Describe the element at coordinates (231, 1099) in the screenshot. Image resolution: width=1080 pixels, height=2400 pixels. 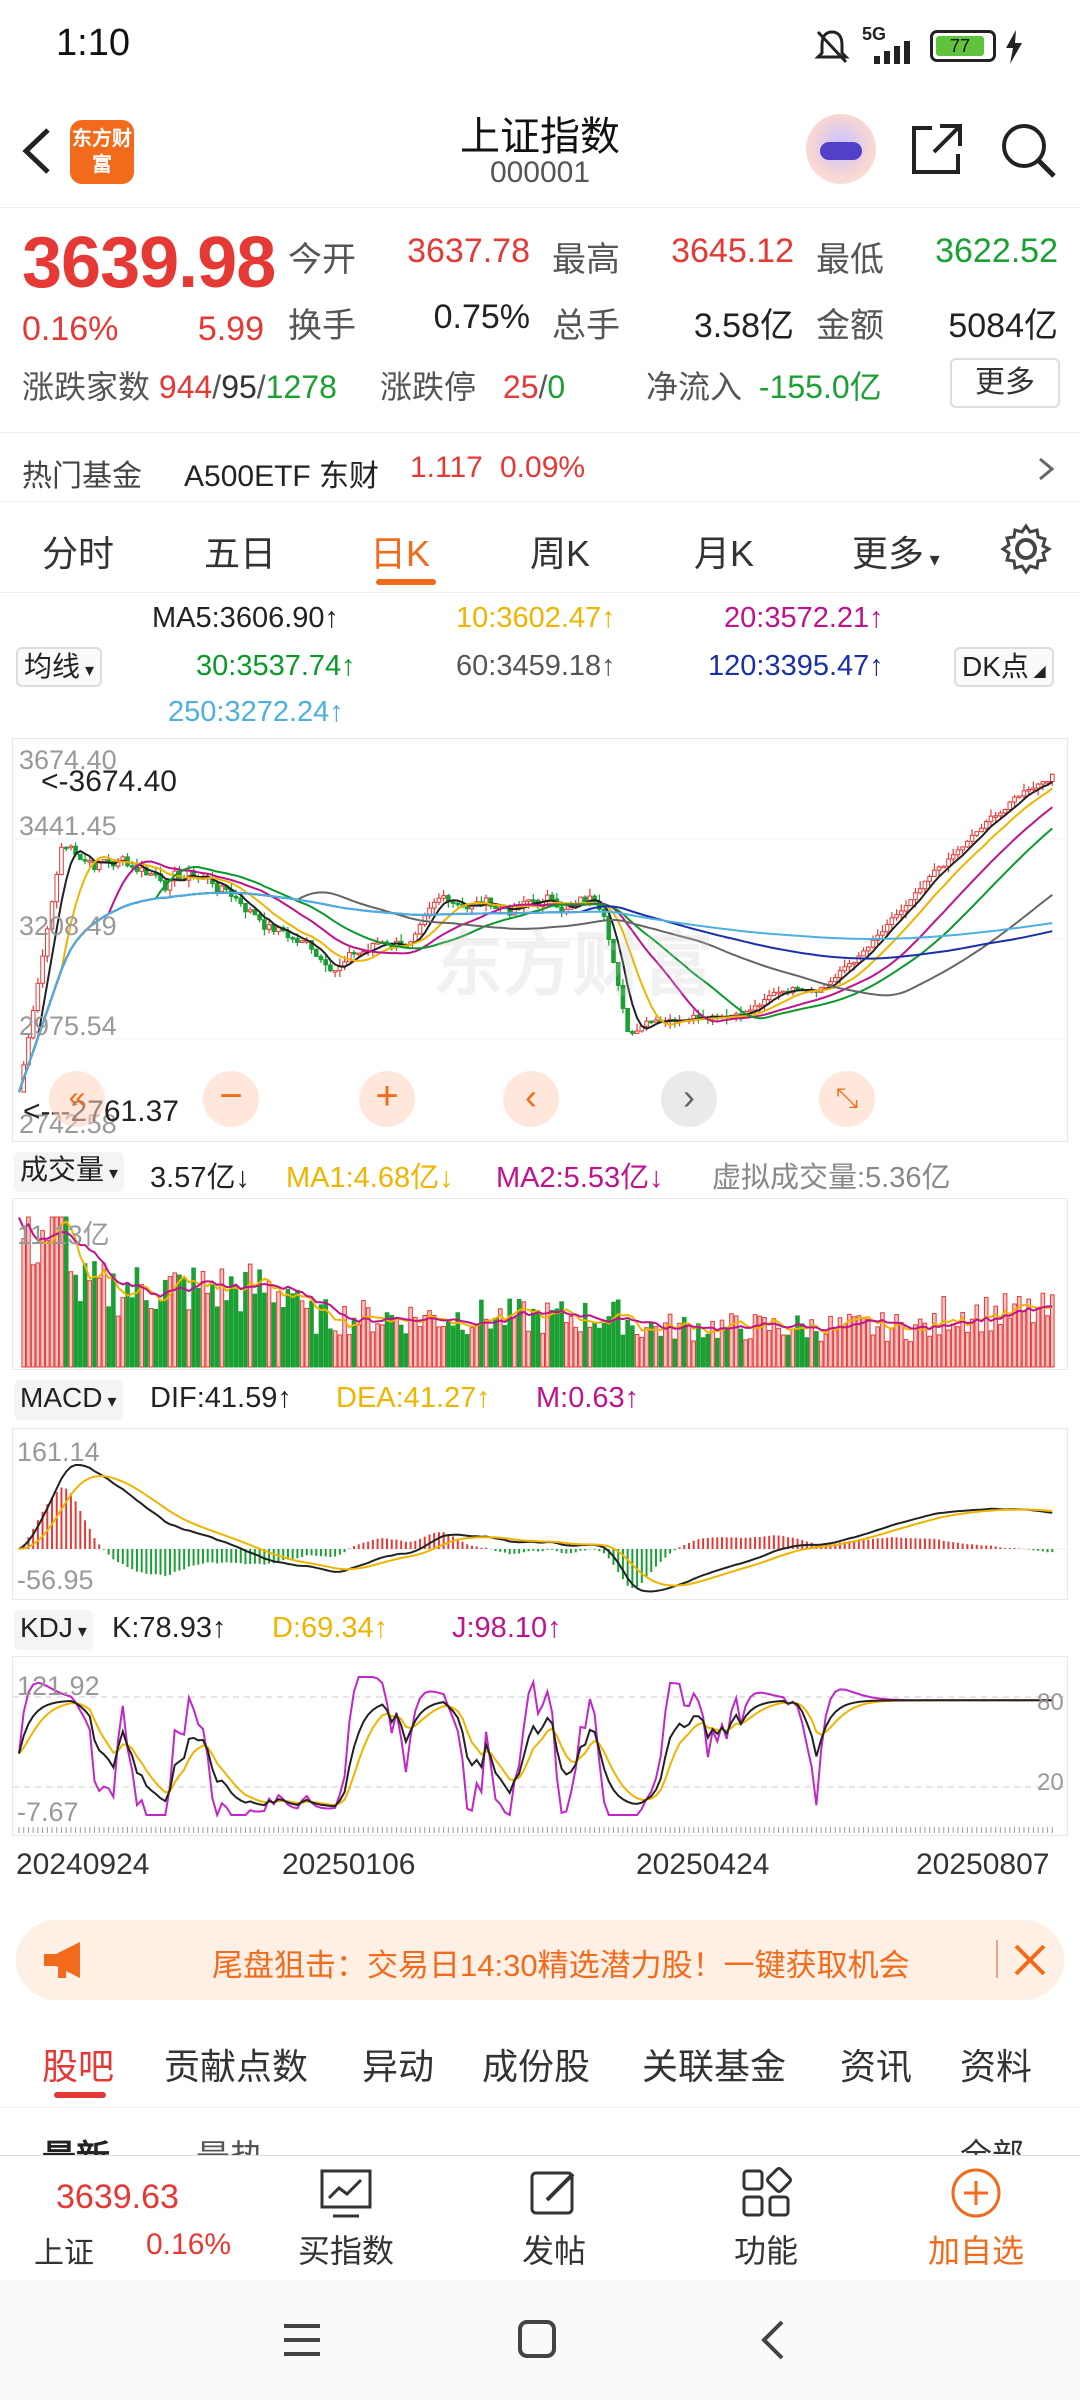
I see `zoom-out-button: −` at that location.